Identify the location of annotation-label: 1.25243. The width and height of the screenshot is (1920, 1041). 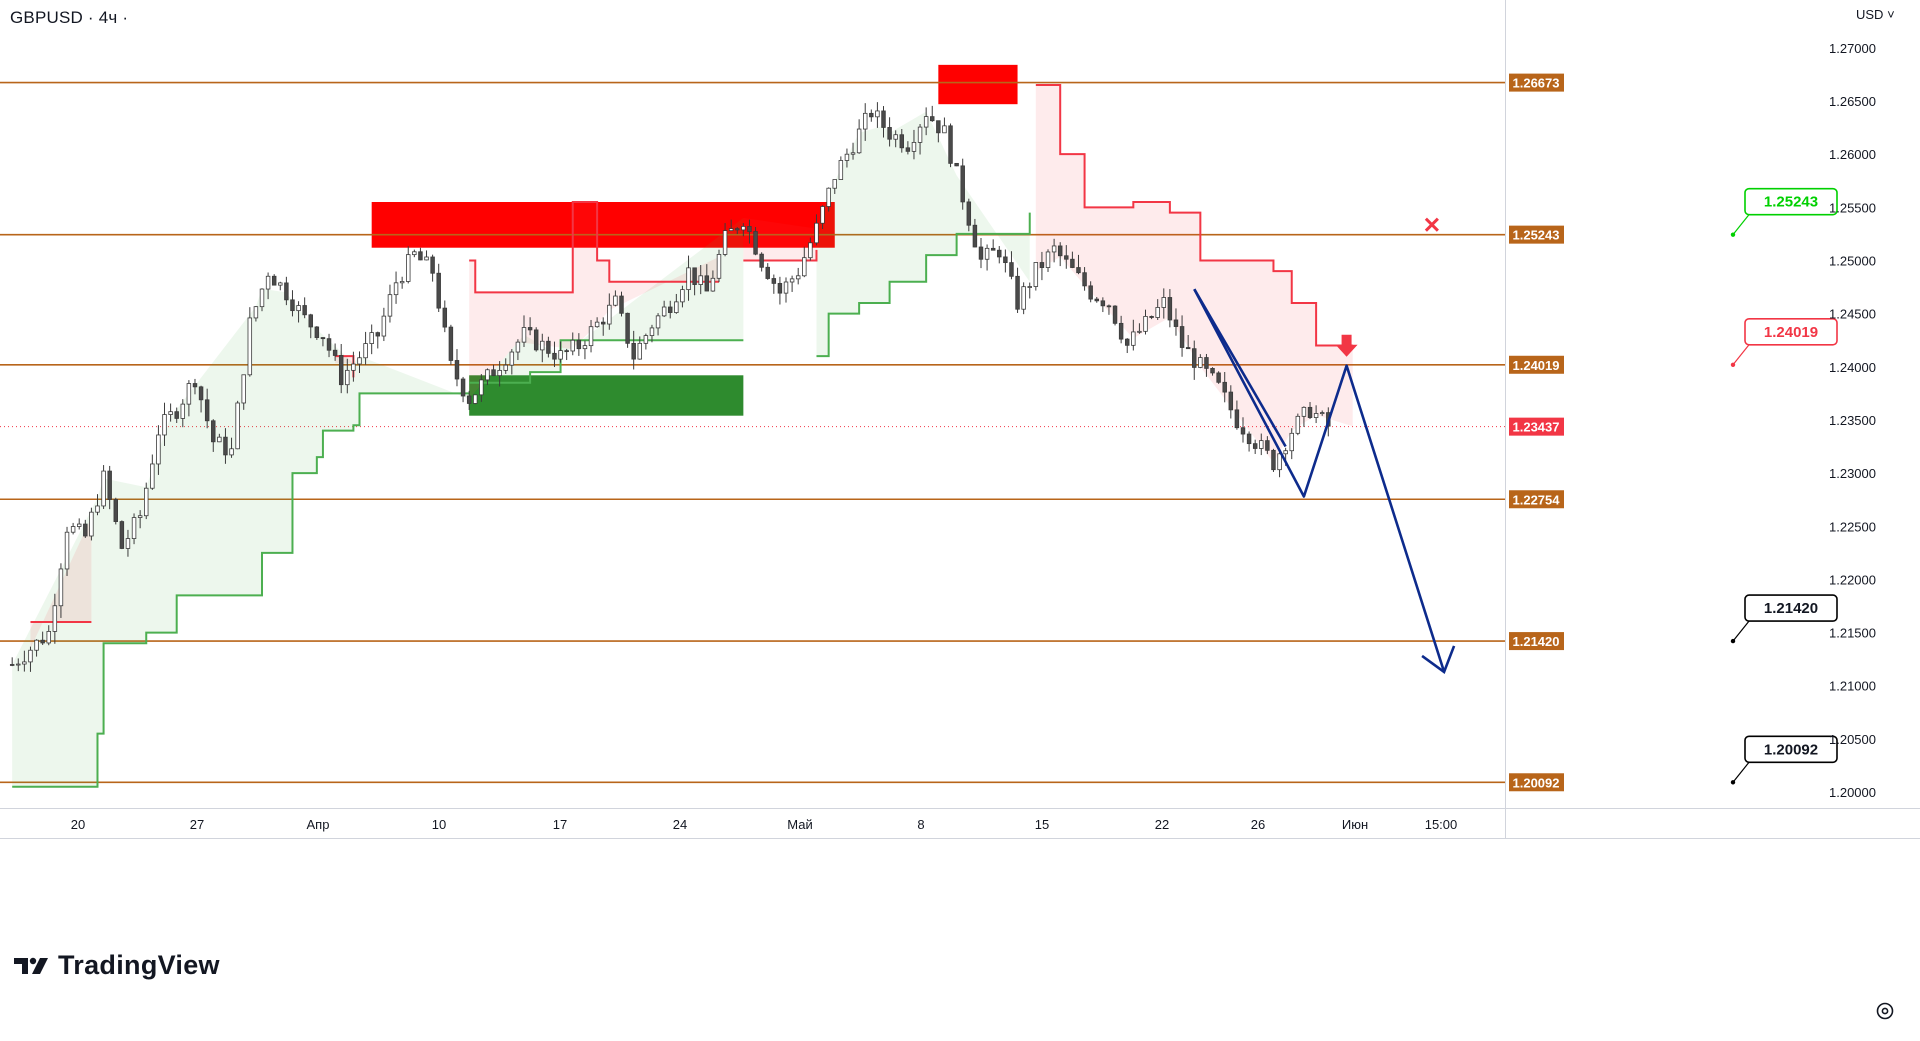
(1791, 202).